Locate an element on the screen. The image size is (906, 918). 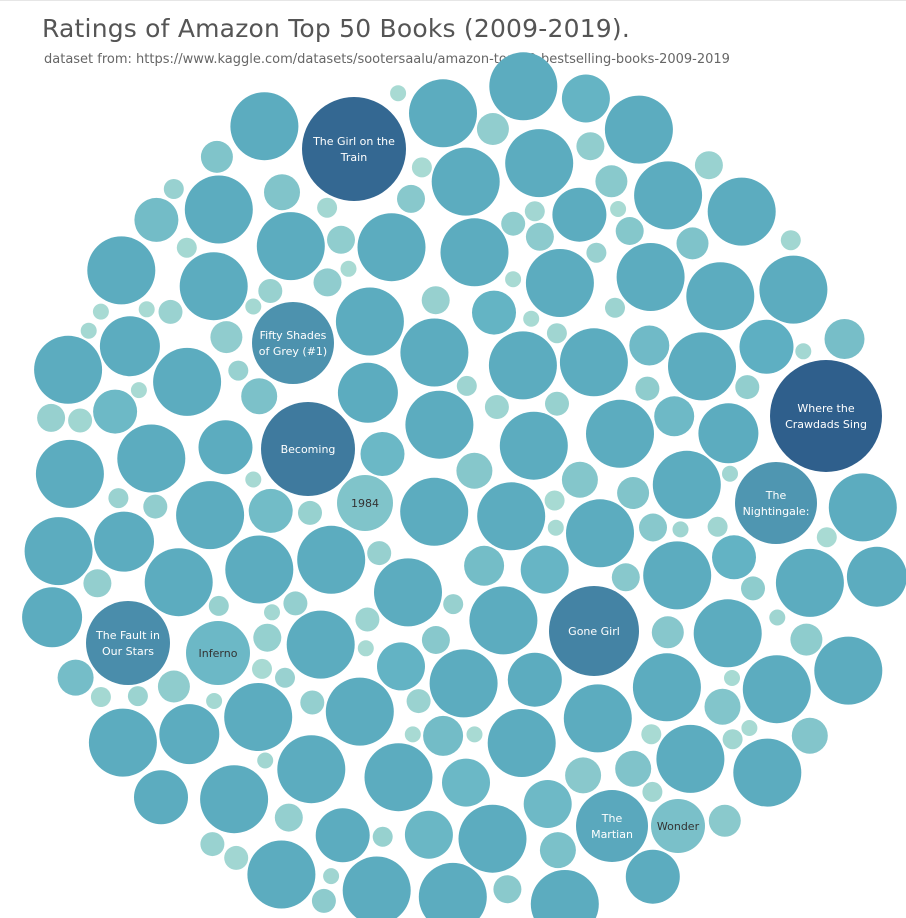
bubble-the-girl-on-the-train is located at coordinates (354, 149).